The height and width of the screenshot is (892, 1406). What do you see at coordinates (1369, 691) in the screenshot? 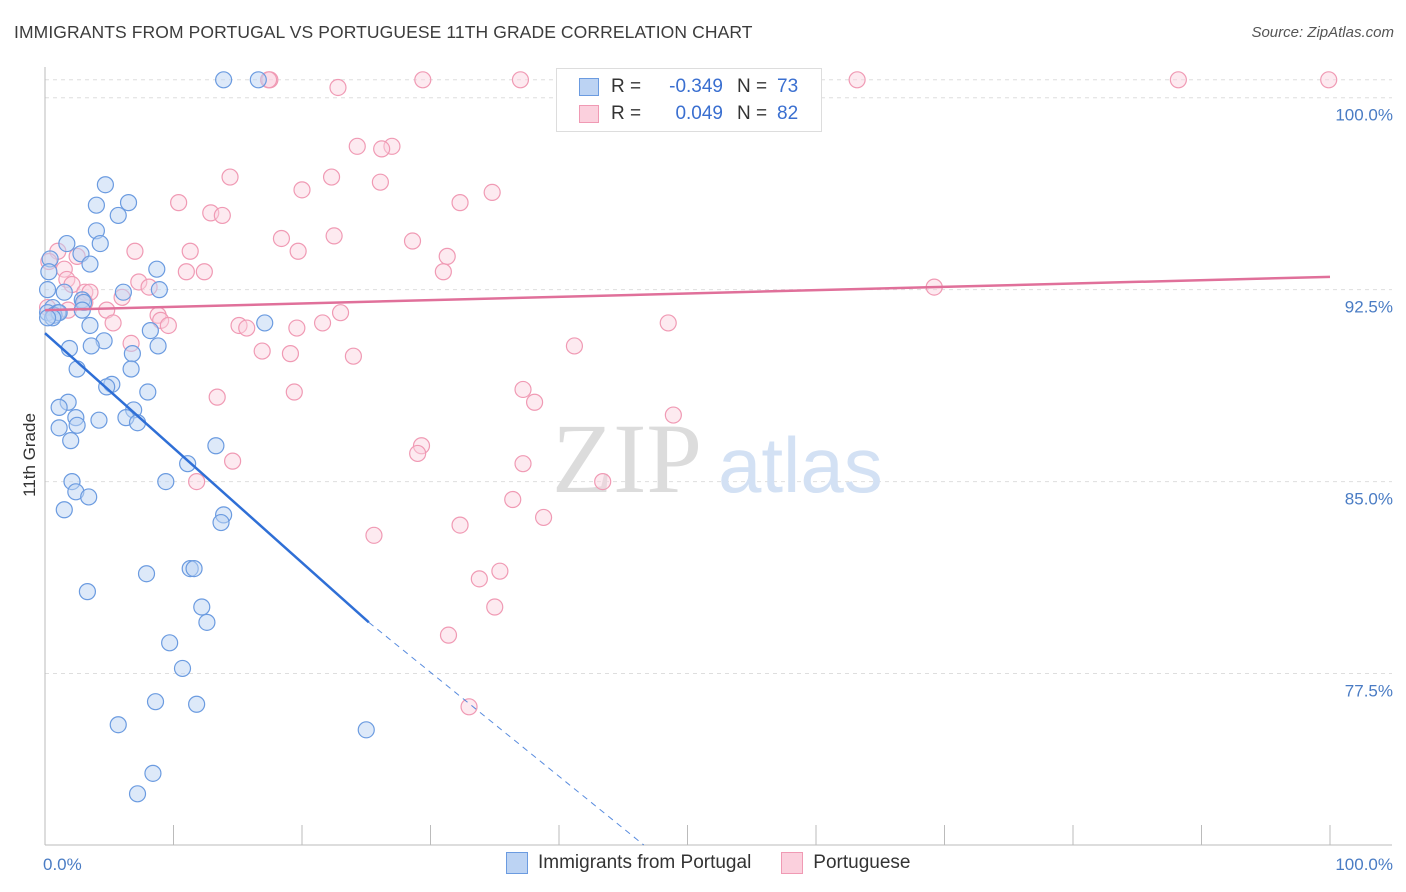
I see `y-tick-label: 77.5%` at bounding box center [1369, 691].